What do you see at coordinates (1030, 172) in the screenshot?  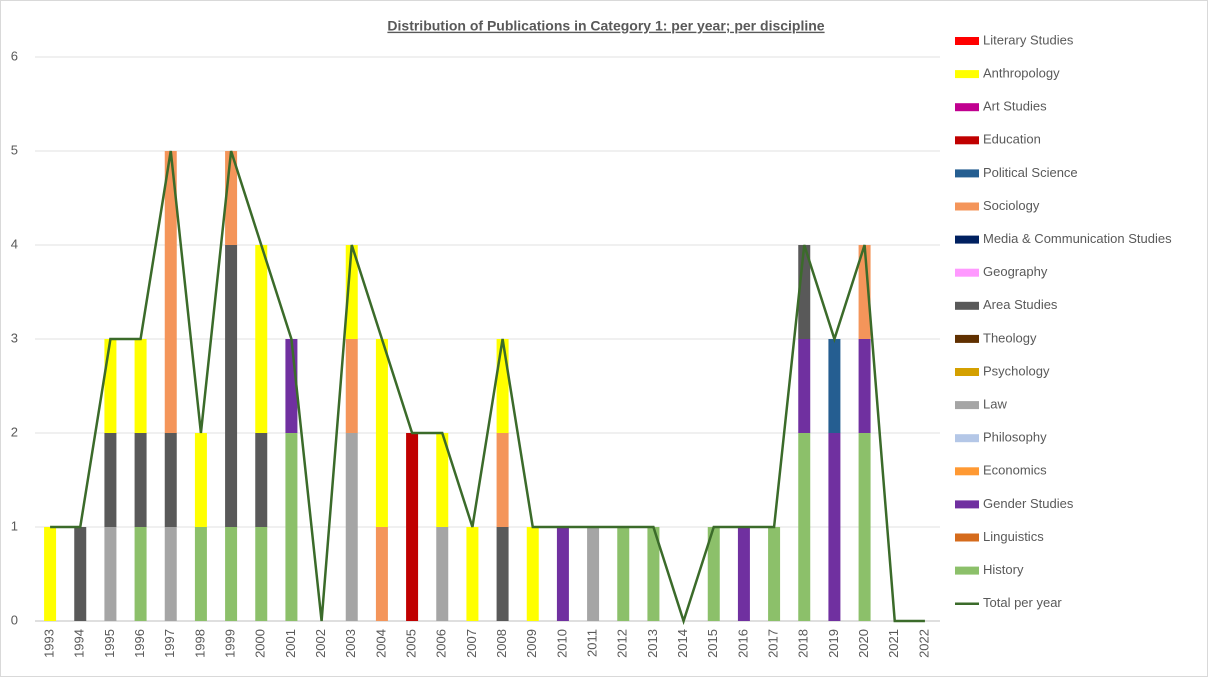 I see `legend-label: Political Science` at bounding box center [1030, 172].